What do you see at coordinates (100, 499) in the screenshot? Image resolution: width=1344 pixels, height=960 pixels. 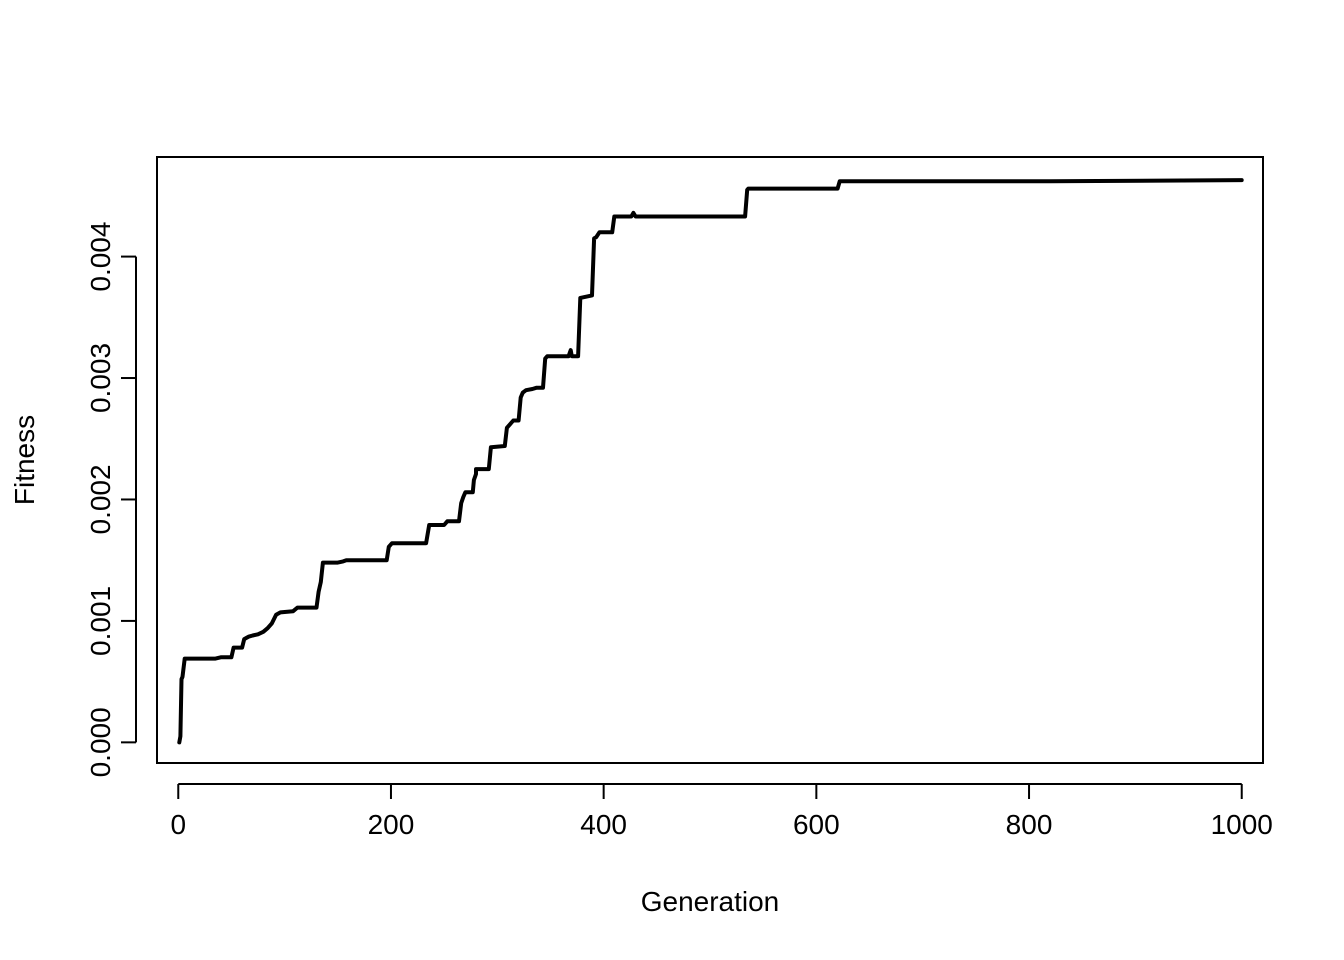 I see `y-tick-label: 0.002` at bounding box center [100, 499].